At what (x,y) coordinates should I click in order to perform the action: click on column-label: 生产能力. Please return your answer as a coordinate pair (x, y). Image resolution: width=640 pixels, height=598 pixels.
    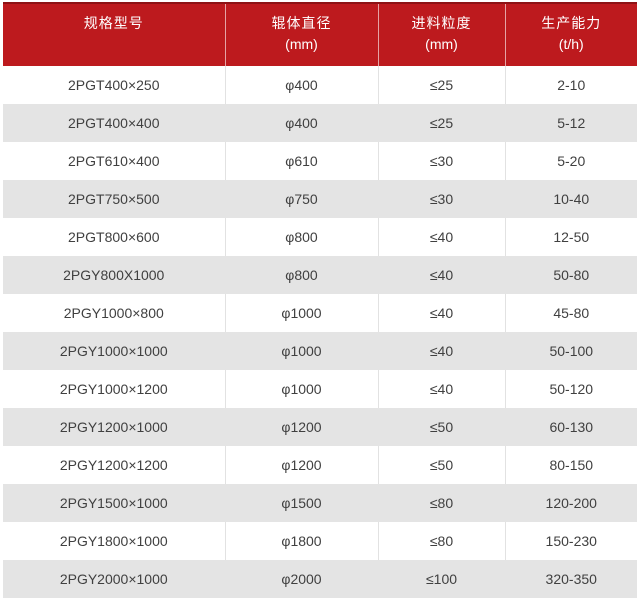
    Looking at the image, I should click on (571, 23).